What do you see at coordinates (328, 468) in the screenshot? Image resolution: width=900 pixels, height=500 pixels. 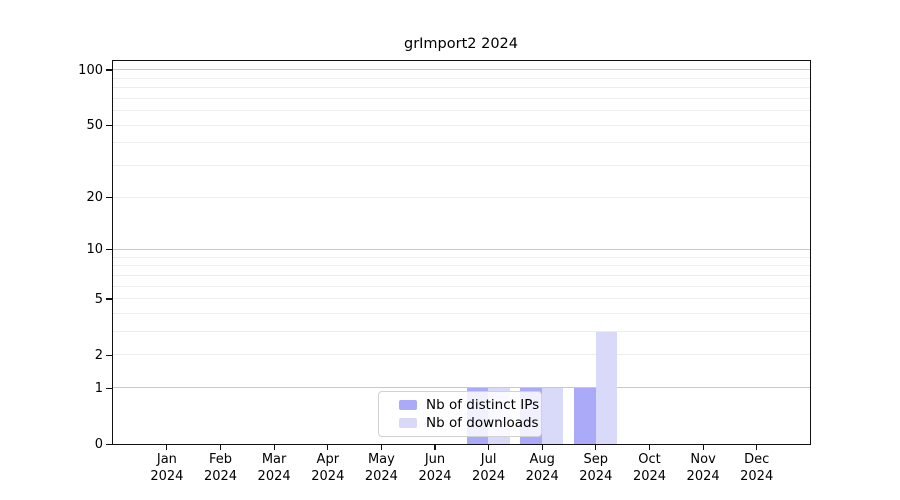 I see `x-tick-label-3: Apr 2024` at bounding box center [328, 468].